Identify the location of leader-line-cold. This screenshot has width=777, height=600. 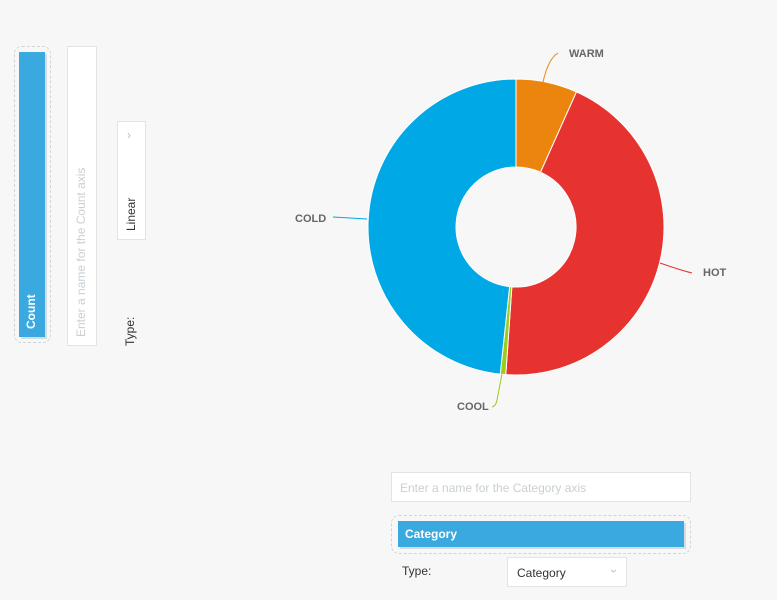
(350, 218).